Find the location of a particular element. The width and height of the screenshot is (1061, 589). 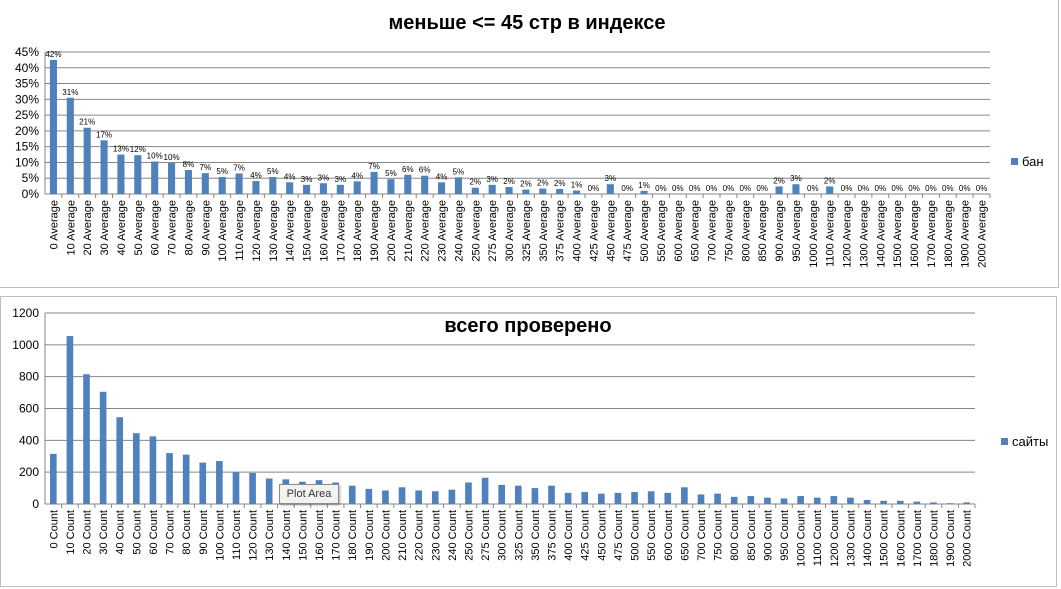

x-tick-label: 475 Count is located at coordinates (619, 535).